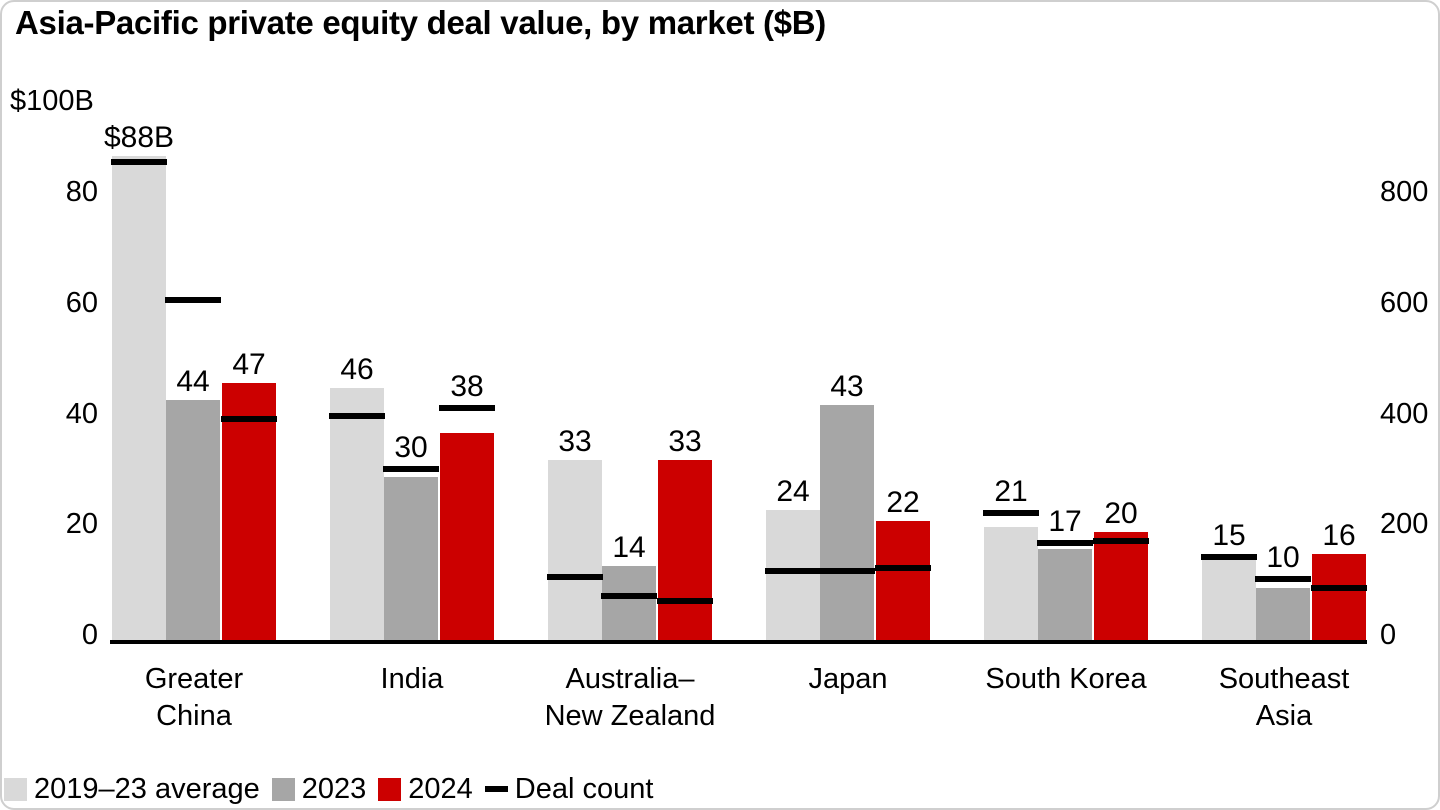  I want to click on category-label: Southeast Asia, so click(1284, 697).